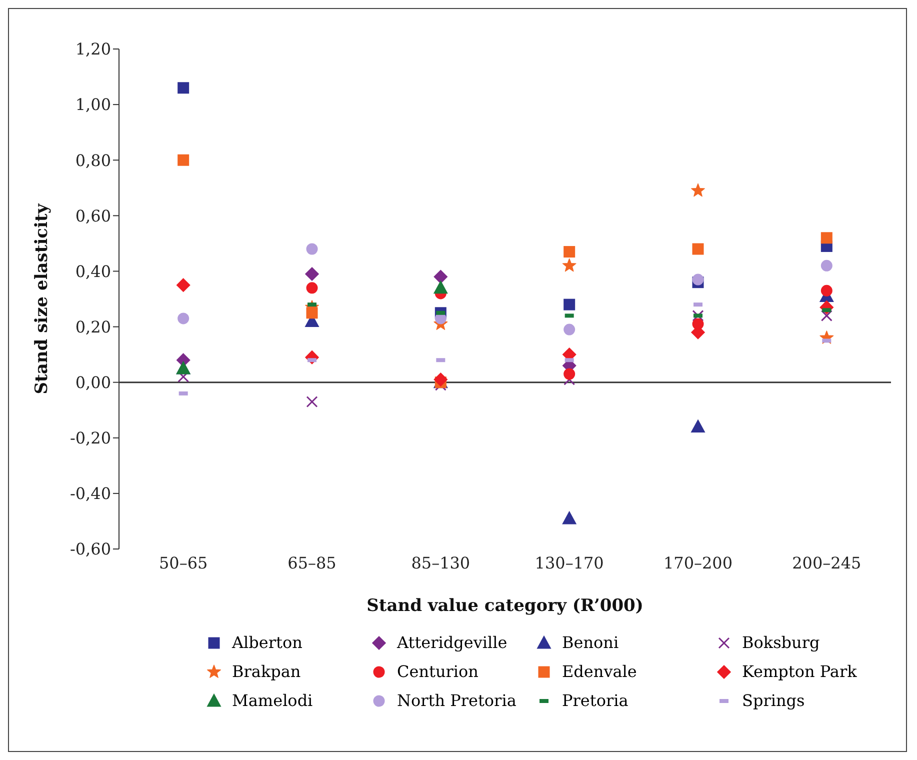 This screenshot has width=917, height=760. Describe the element at coordinates (599, 671) in the screenshot. I see `legend-label: Edenvale` at that location.